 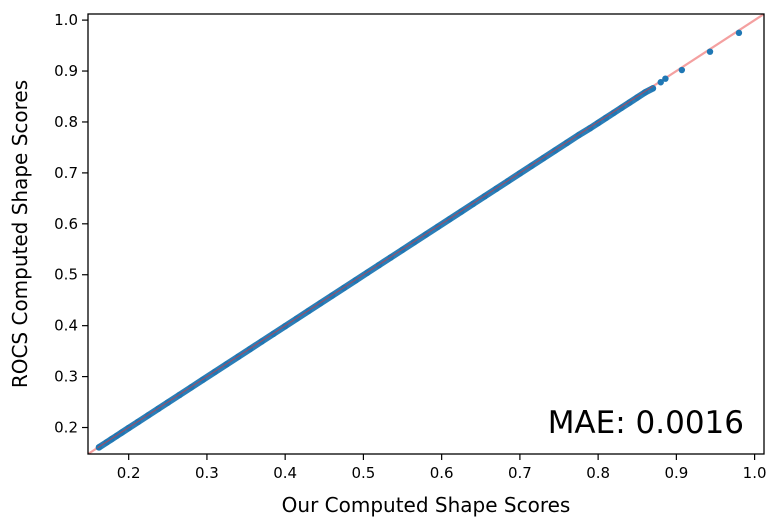 I want to click on x-tick-label: 1.0, so click(x=755, y=473).